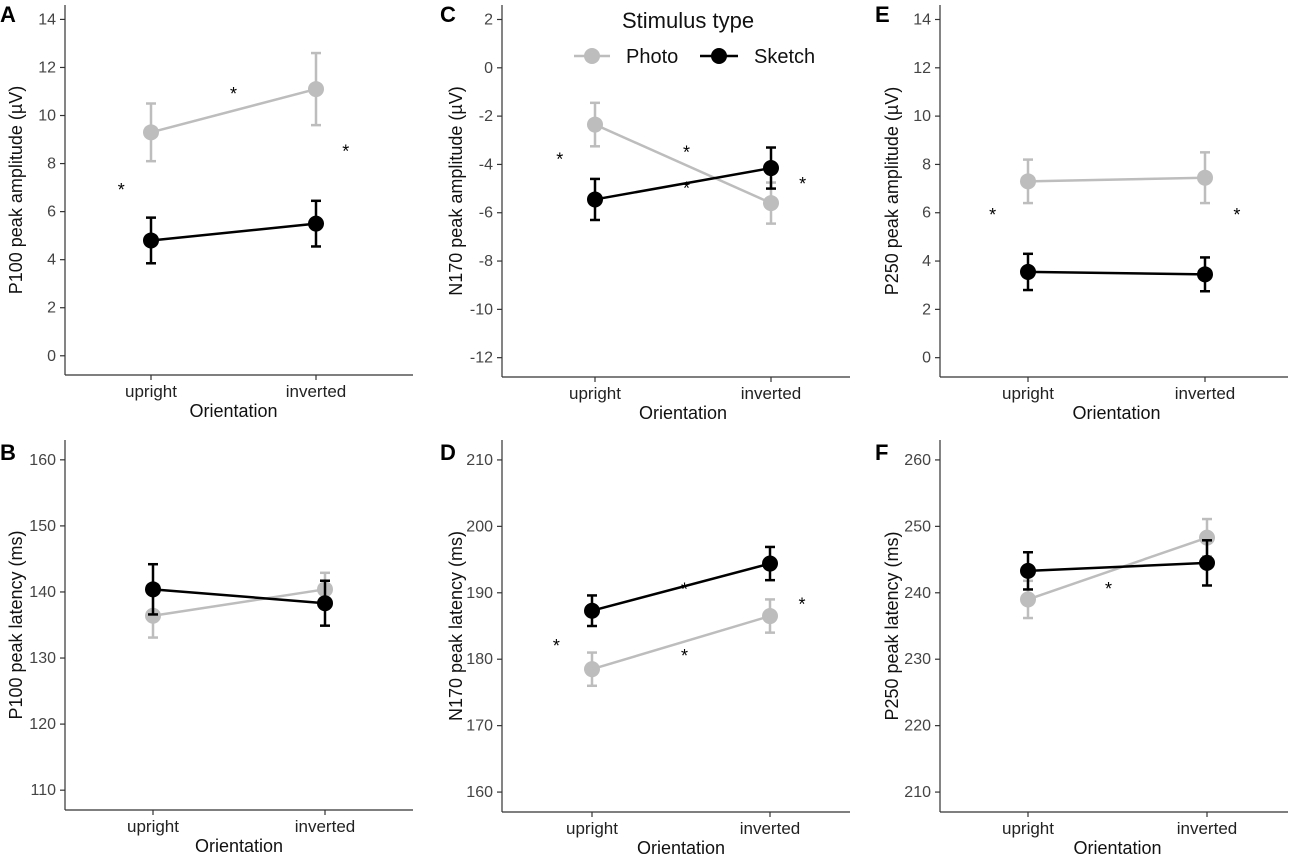  I want to click on legend-sketch-marker, so click(719, 56).